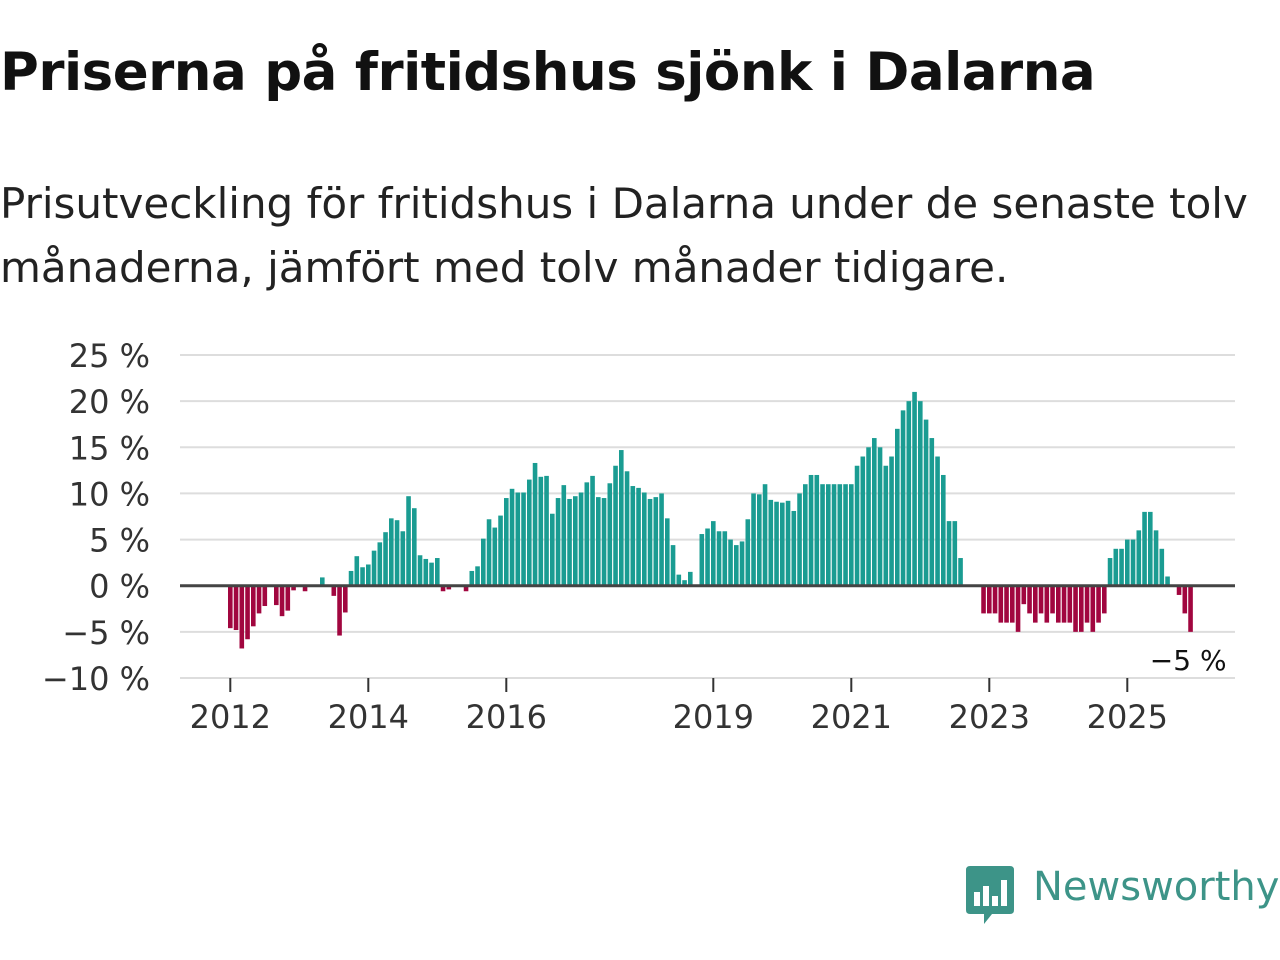 The width and height of the screenshot is (1280, 960). What do you see at coordinates (109, 494) in the screenshot?
I see `y-tick-label: 10 %` at bounding box center [109, 494].